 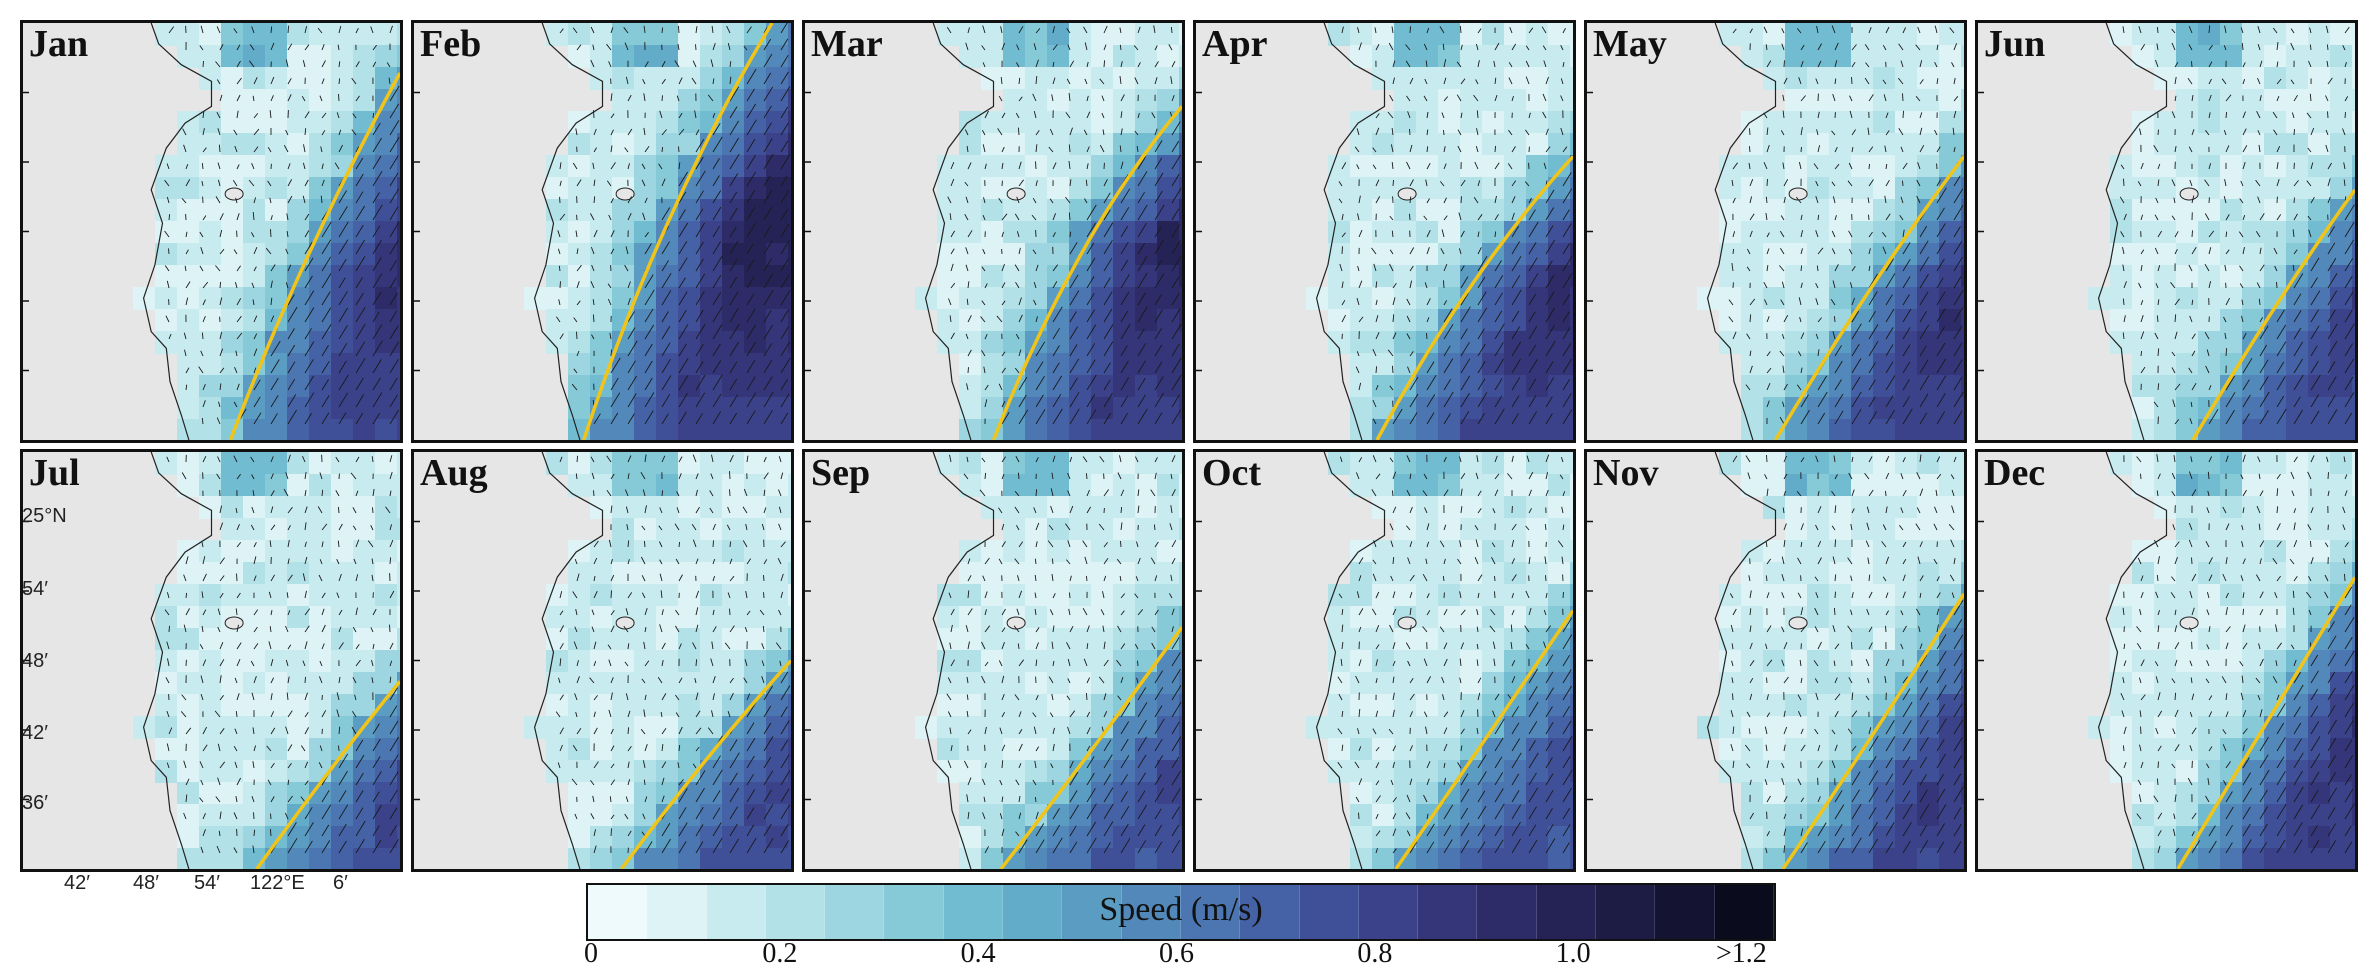 I want to click on y-label-54: 54′, so click(x=35, y=589).